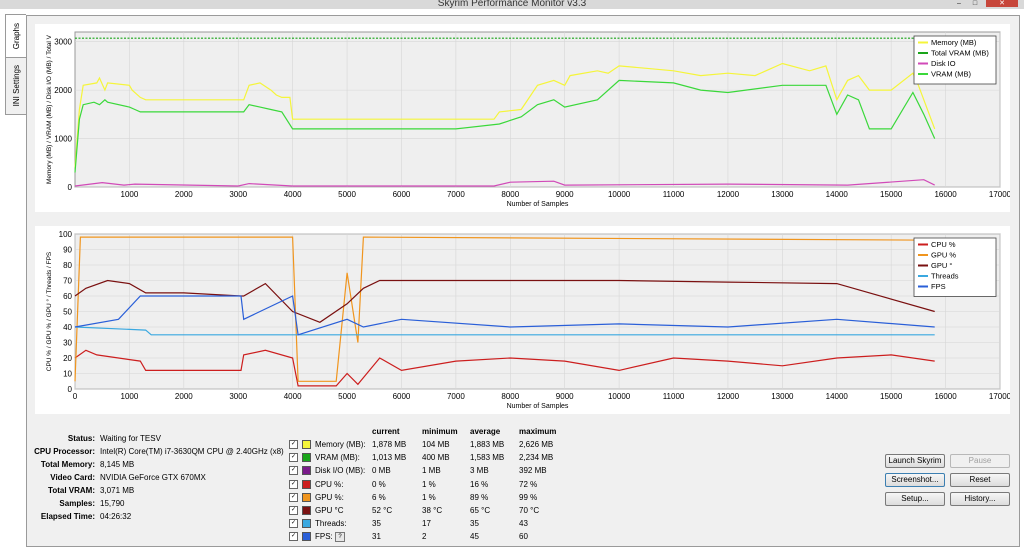  Describe the element at coordinates (77, 503) in the screenshot. I see `system-info-label: Samples:` at that location.